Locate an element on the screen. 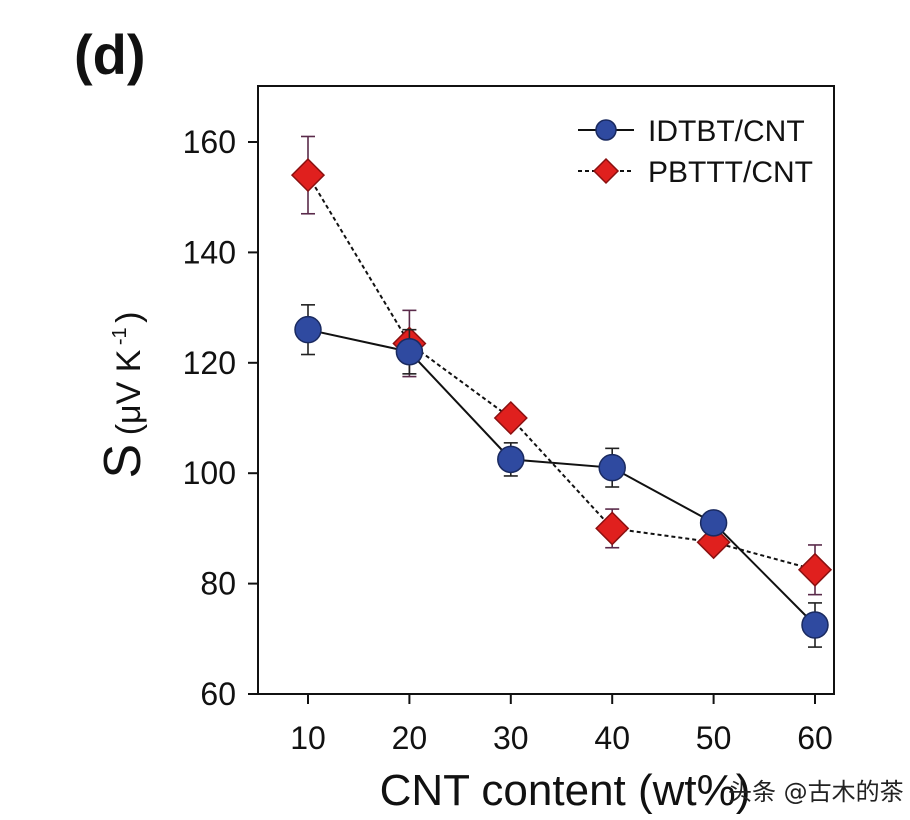 Image resolution: width=910 pixels, height=820 pixels. y-axis-title-unit: (μV K is located at coordinates (129, 392).